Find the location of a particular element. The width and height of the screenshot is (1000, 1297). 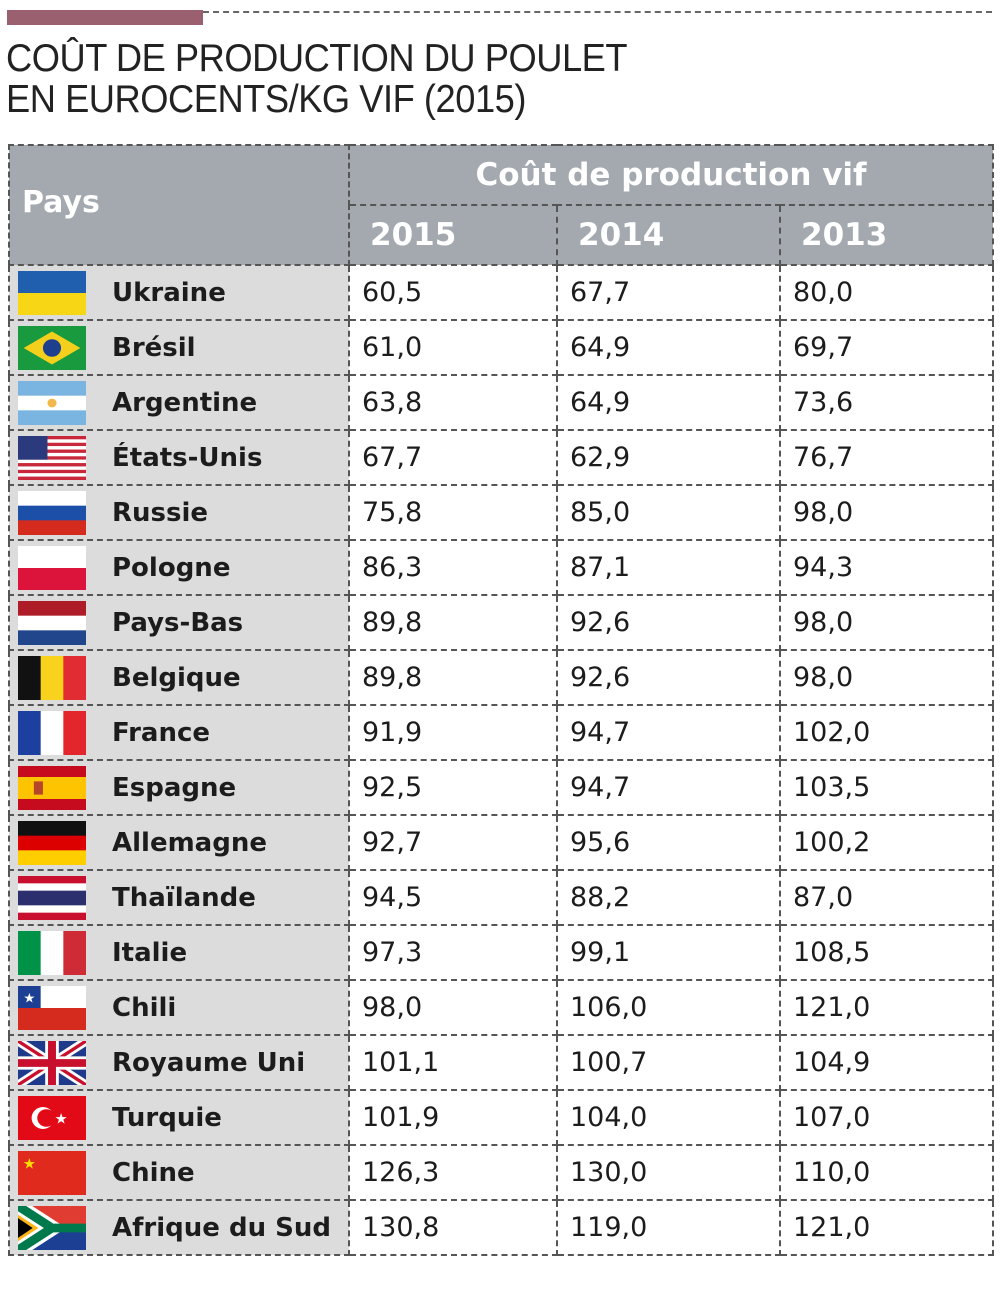

header-year: 2013 is located at coordinates (886, 235).